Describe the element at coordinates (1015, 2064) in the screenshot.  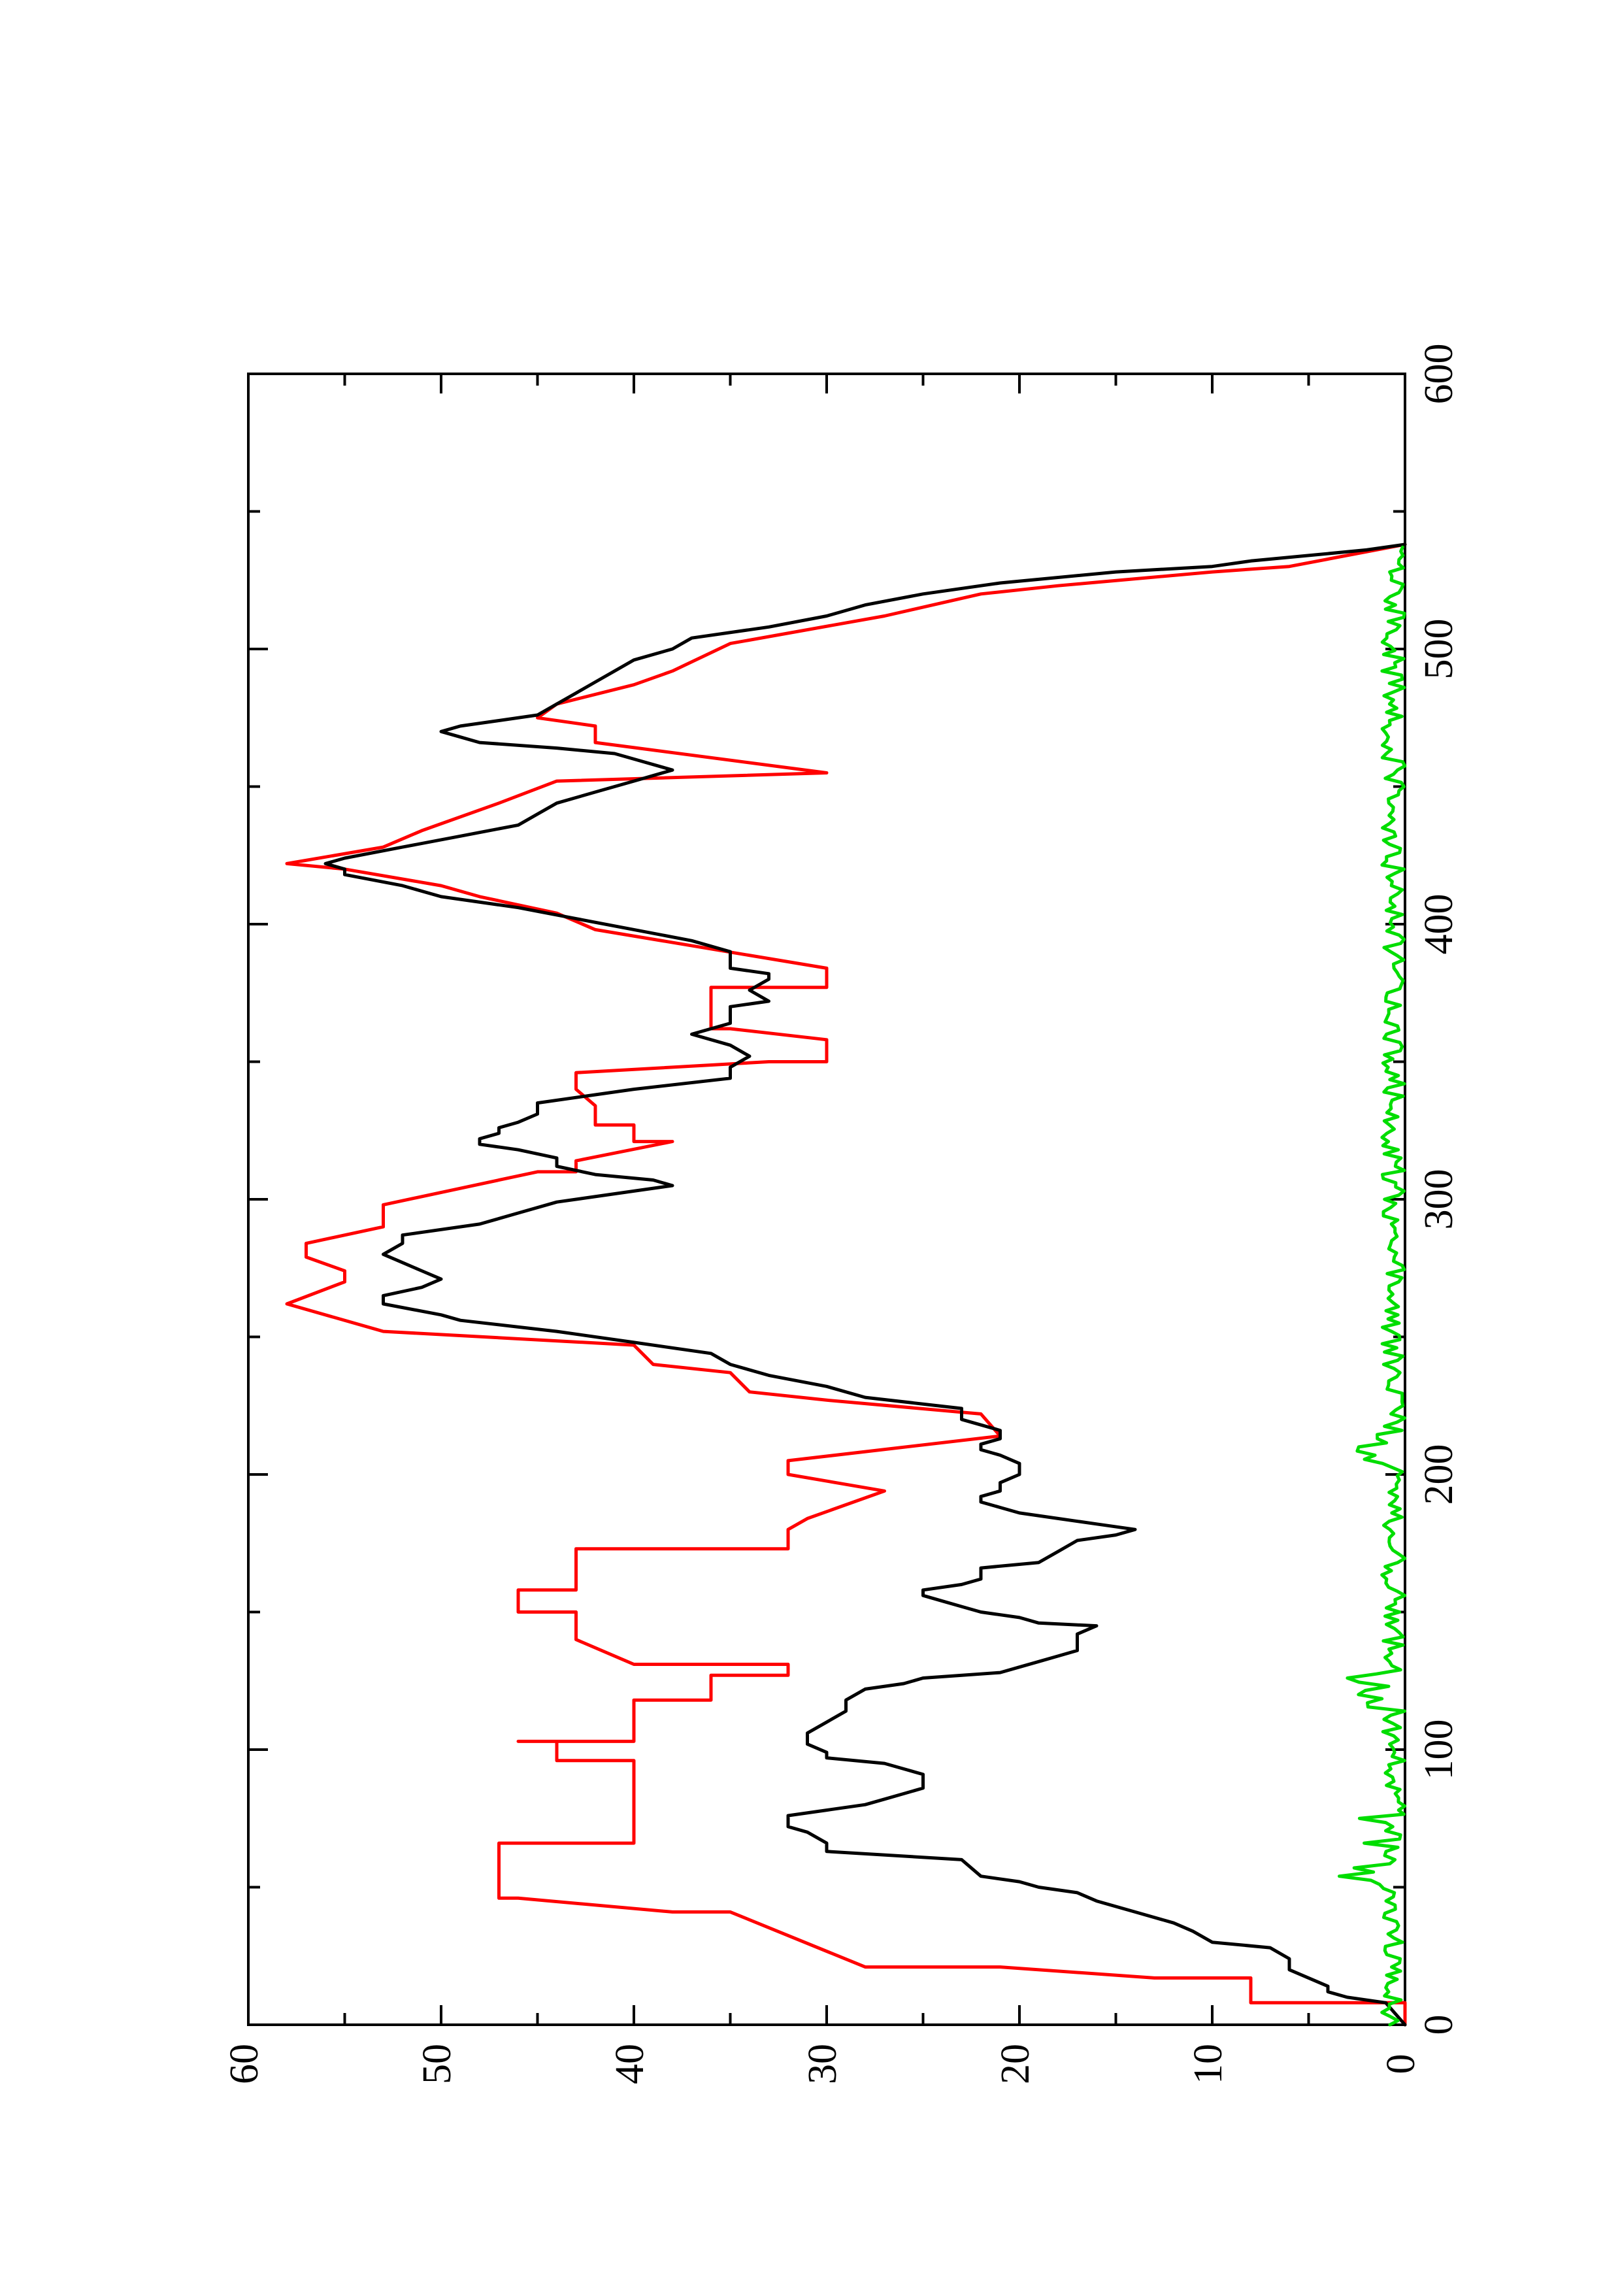
I see `y-tick-label: 20` at that location.